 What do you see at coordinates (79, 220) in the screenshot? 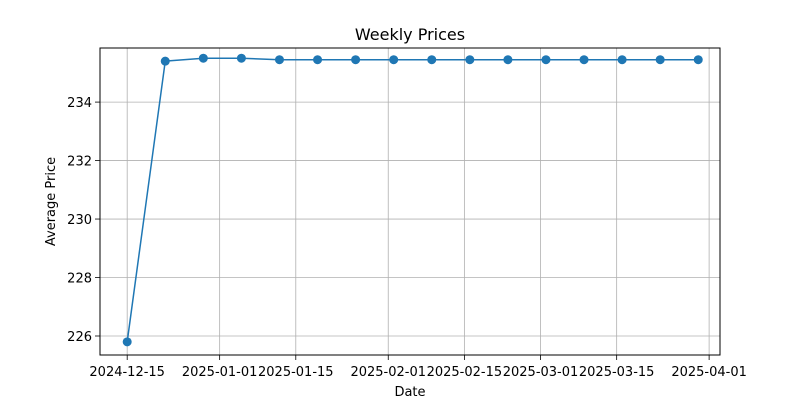
I see `y-tick-label: 230` at bounding box center [79, 220].